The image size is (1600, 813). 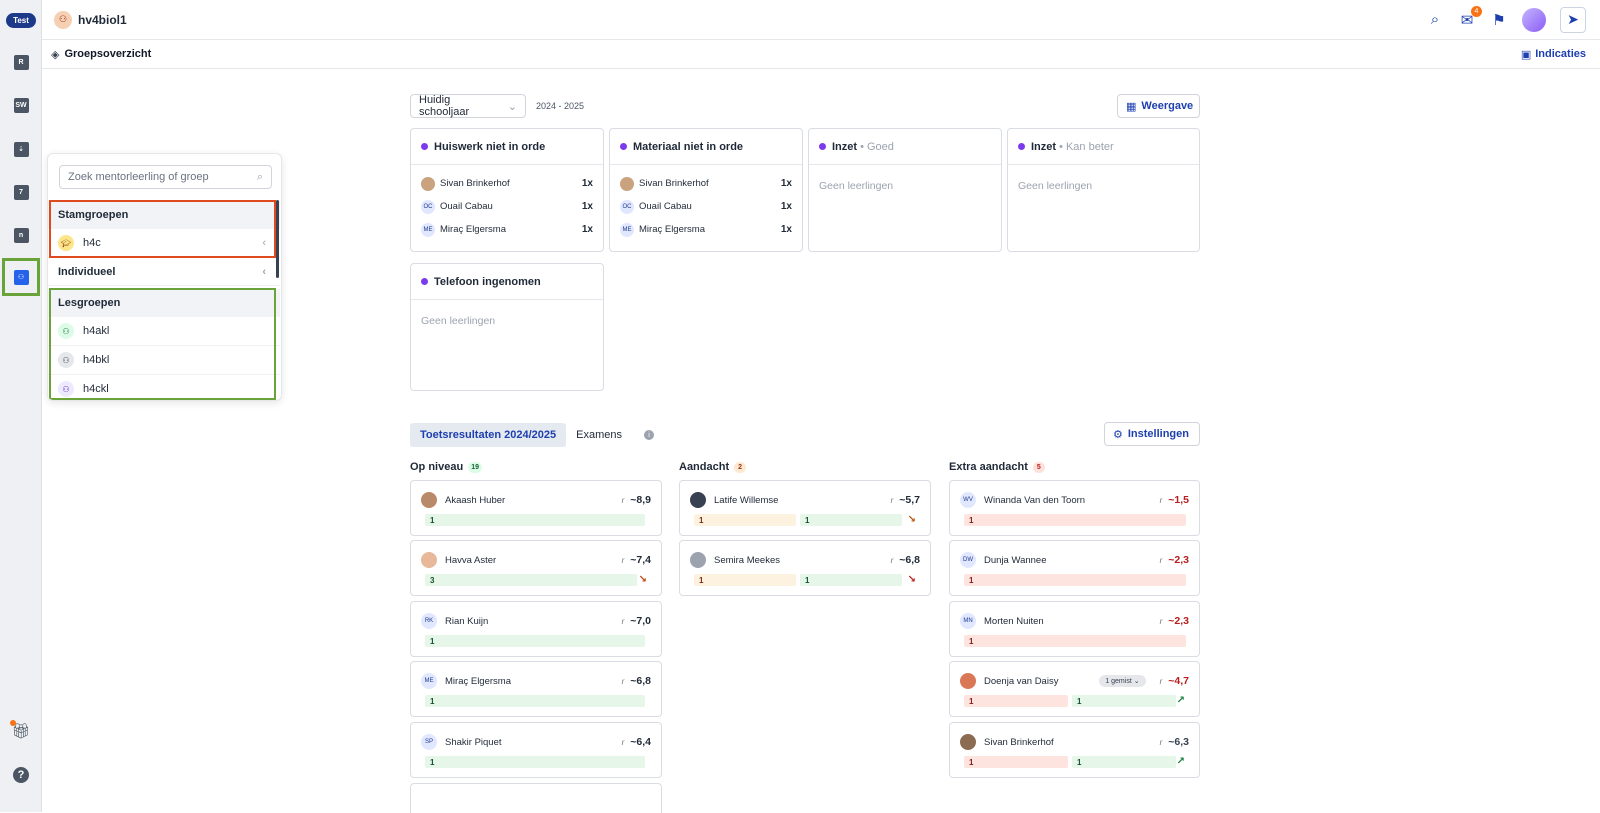 What do you see at coordinates (96, 360) in the screenshot?
I see `group-item-label: h4bkl` at bounding box center [96, 360].